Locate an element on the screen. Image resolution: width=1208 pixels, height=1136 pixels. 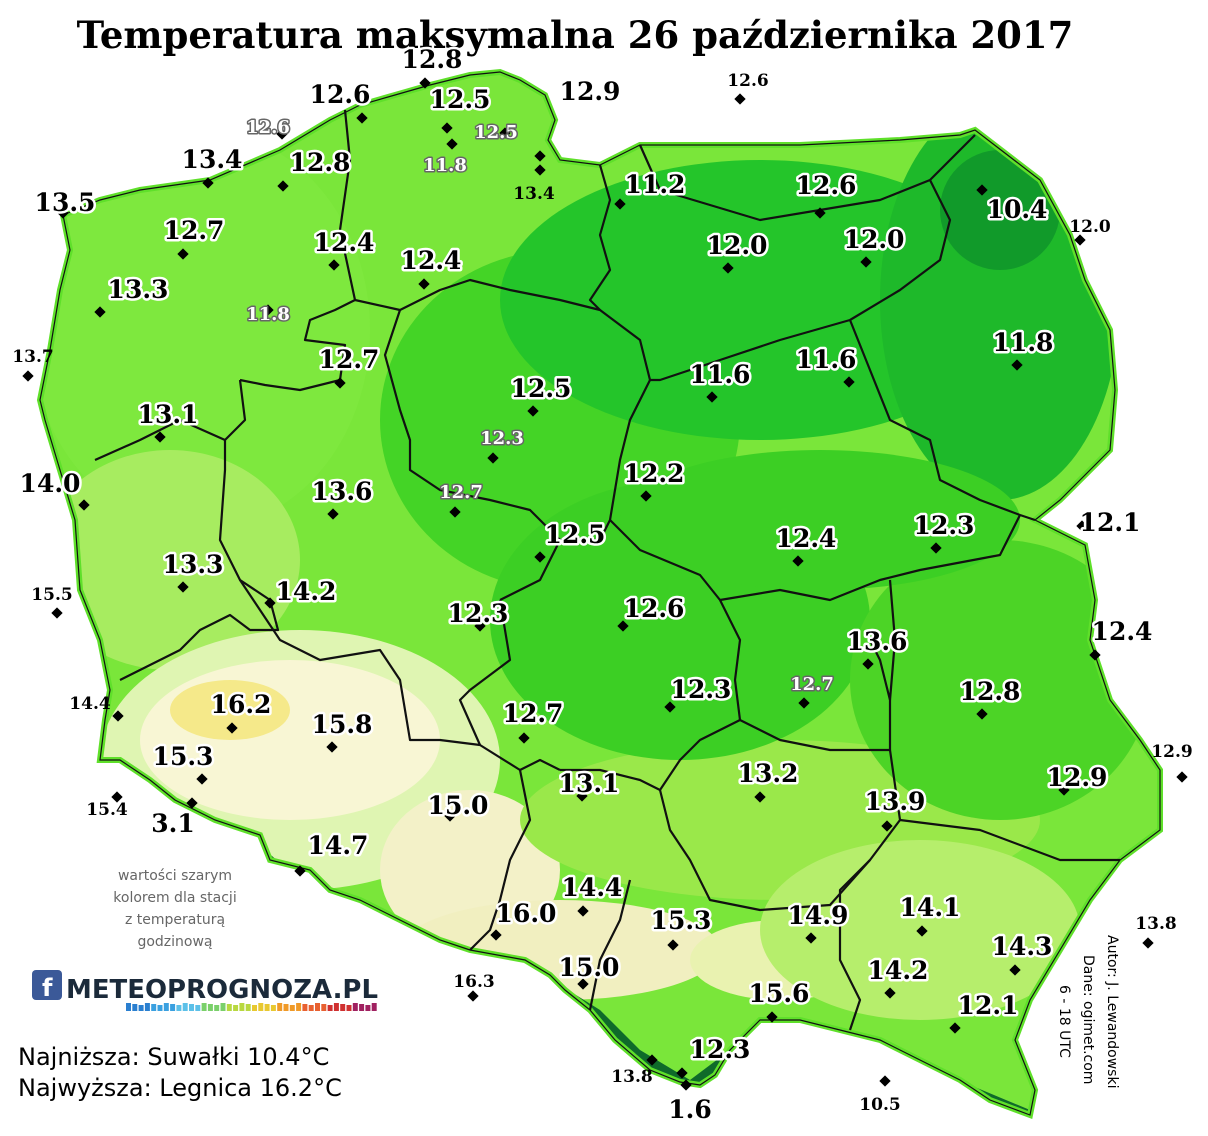
station-temperature: 13.1 is located at coordinates (589, 783).